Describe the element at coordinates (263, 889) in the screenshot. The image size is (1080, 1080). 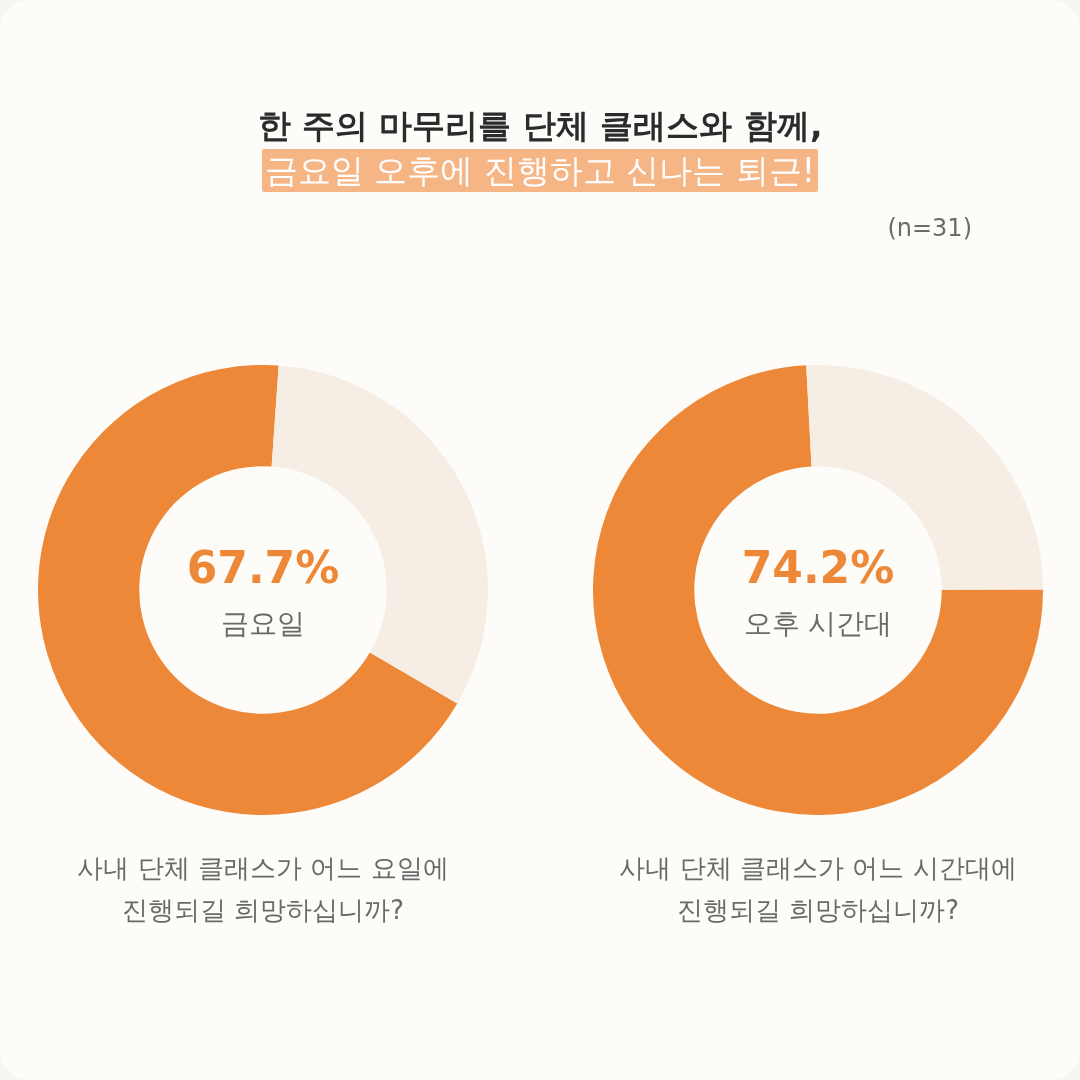
I see `text: 사내 단체 클래스가 어느 요일에 진행되길 희망하십니까?` at that location.